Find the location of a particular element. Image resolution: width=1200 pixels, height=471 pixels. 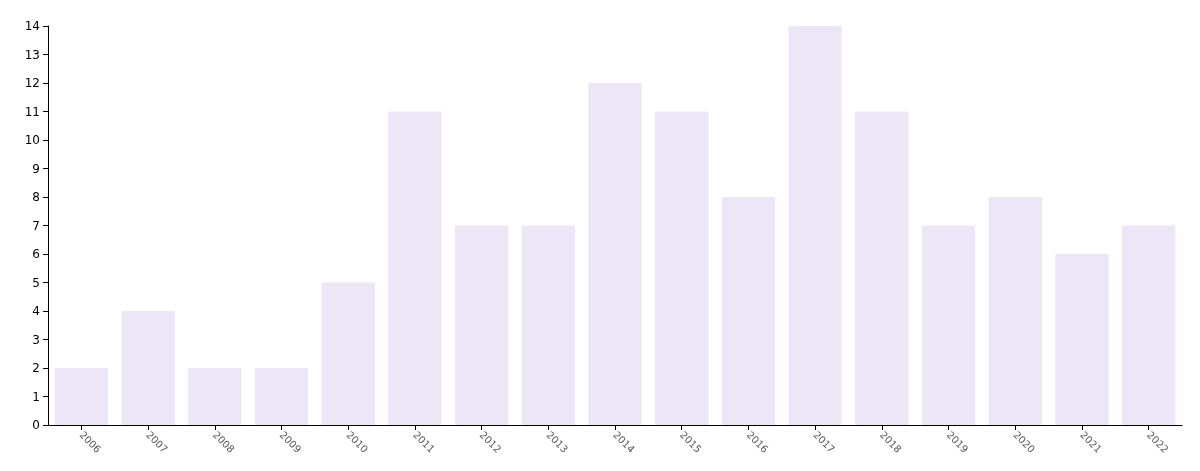

y-tick-label: 7 is located at coordinates (36, 225).